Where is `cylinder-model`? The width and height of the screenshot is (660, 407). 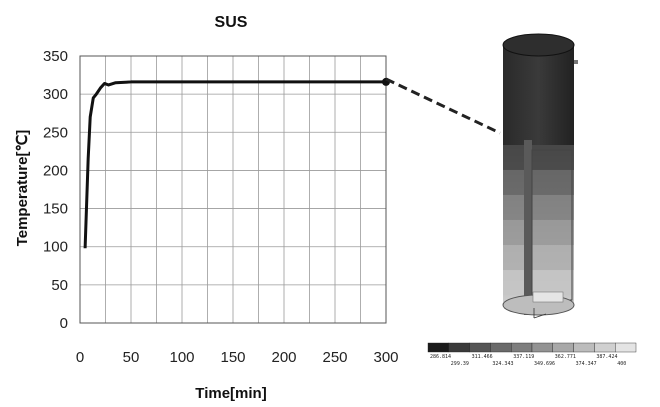 cylinder-model is located at coordinates (540, 176).